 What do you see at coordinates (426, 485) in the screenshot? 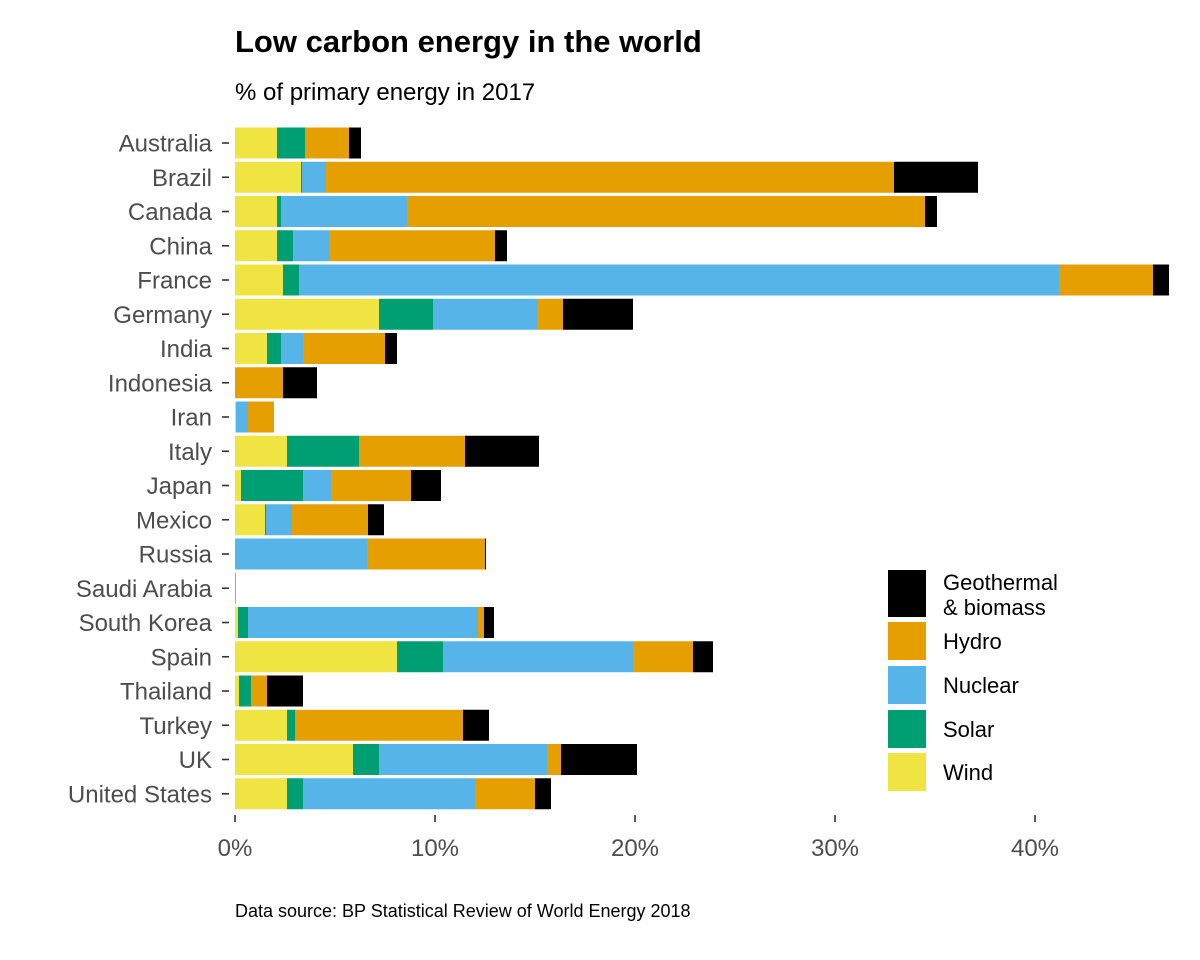
I see `bar-japan-geothermal-biomass` at bounding box center [426, 485].